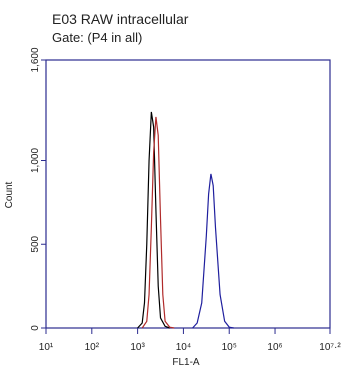 The width and height of the screenshot is (343, 372). Describe the element at coordinates (35, 328) in the screenshot. I see `y-tick-label: 0` at that location.